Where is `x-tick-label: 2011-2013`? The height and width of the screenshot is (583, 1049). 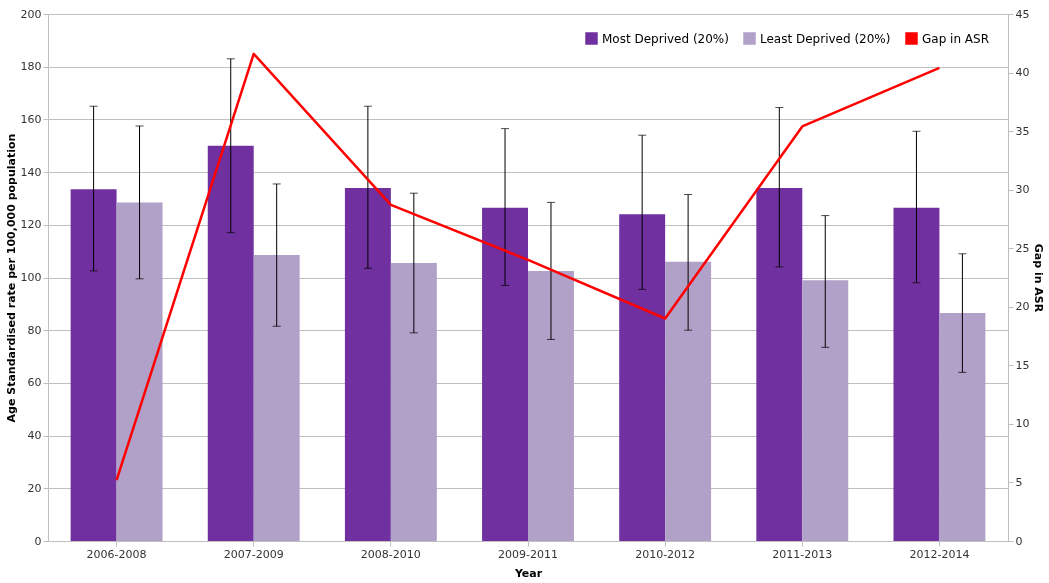 x-tick-label: 2011-2013 is located at coordinates (802, 554).